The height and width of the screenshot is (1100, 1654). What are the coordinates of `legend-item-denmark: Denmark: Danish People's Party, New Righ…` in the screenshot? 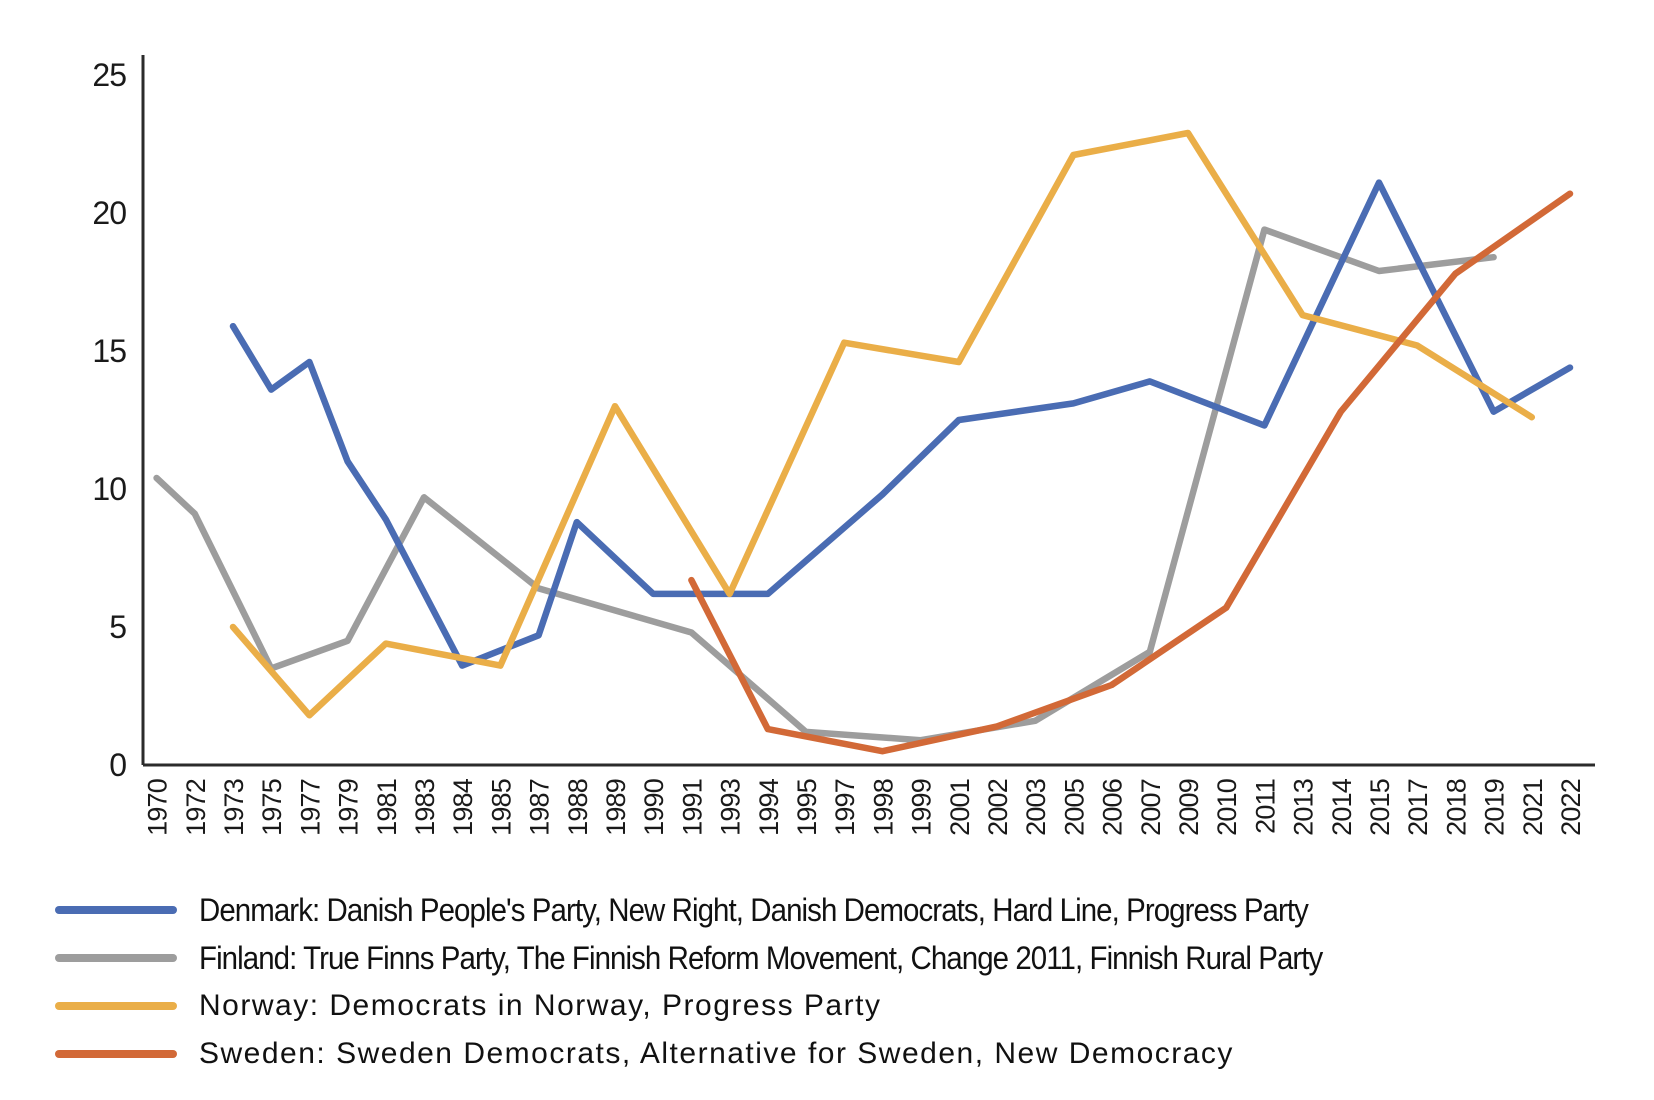 It's located at (835, 910).